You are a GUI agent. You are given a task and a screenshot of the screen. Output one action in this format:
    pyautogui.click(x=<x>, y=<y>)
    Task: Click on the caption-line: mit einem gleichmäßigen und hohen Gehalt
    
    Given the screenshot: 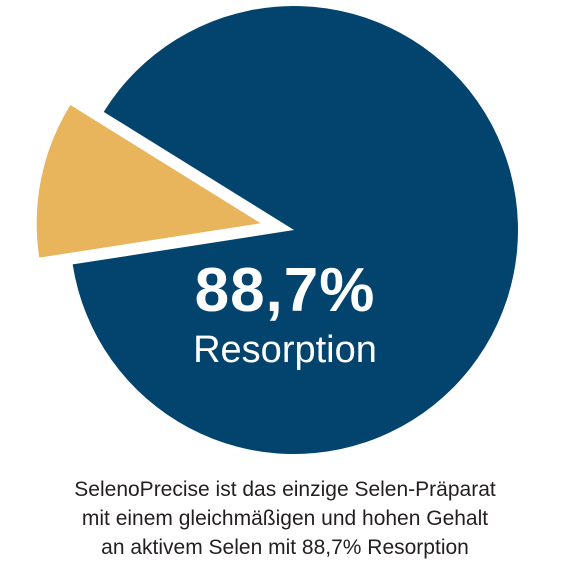 What is the action you would take?
    pyautogui.click(x=285, y=518)
    